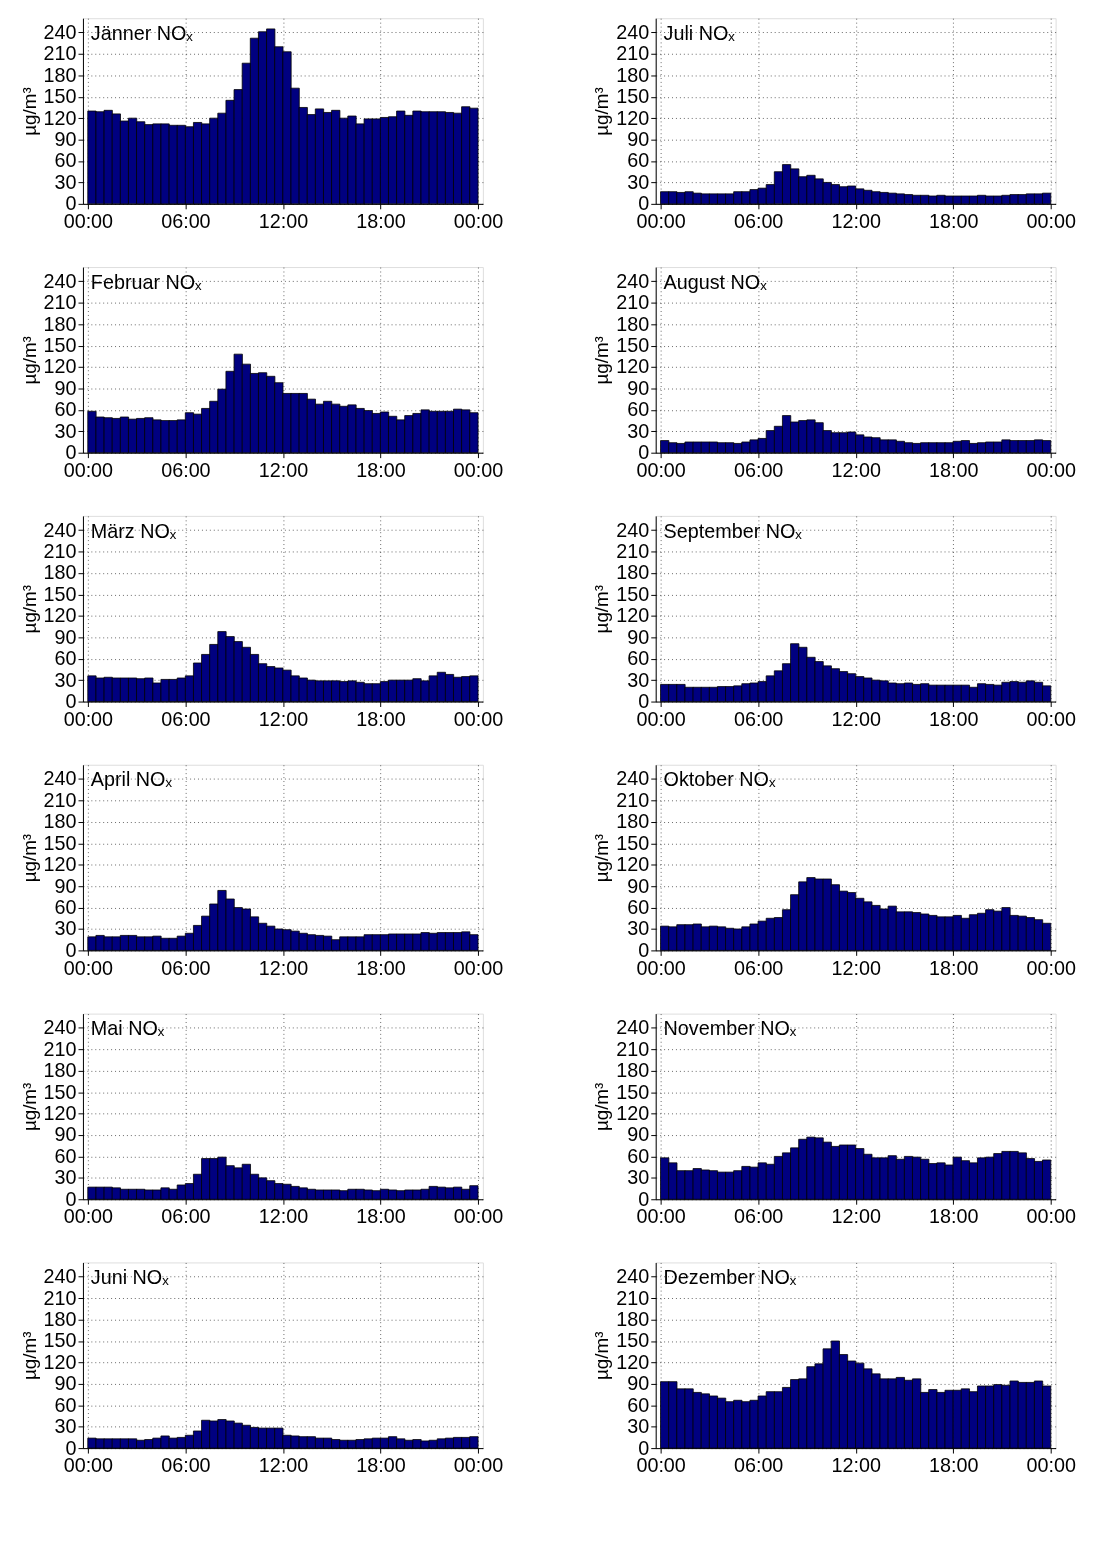 The width and height of the screenshot is (1106, 1554). Describe the element at coordinates (730, 1277) in the screenshot. I see `chart-title: Dezember NOₓ` at that location.